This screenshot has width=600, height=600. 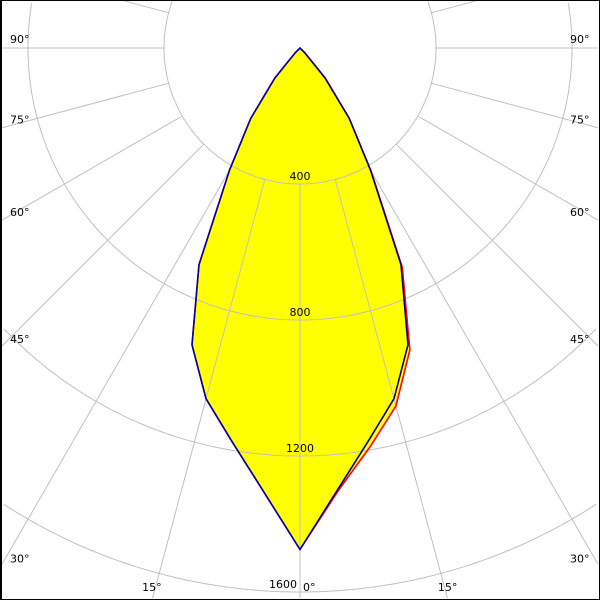 What do you see at coordinates (300, 176) in the screenshot?
I see `radial-label-400: 400` at bounding box center [300, 176].